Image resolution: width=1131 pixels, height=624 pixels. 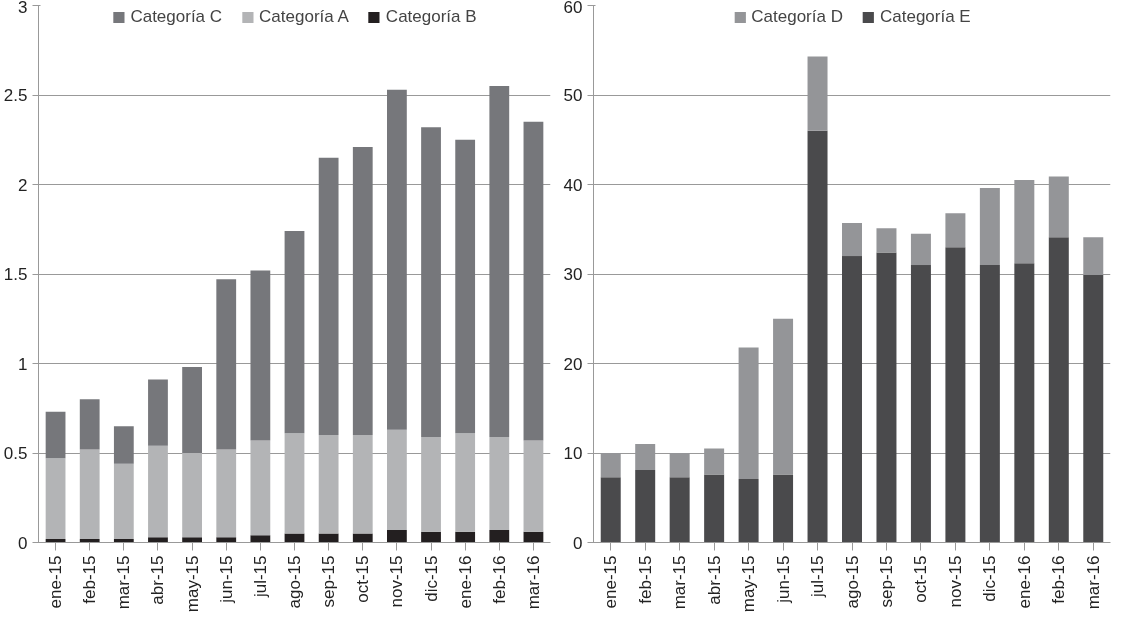 What do you see at coordinates (23, 185) in the screenshot?
I see `y-tick-label: 2` at bounding box center [23, 185].